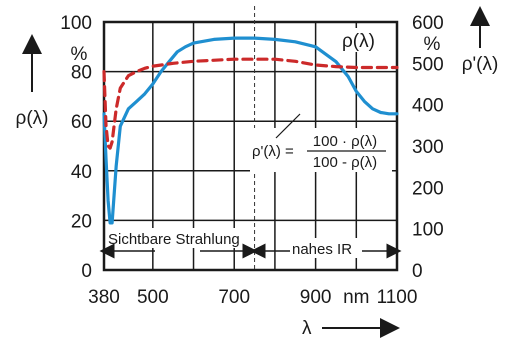 The height and width of the screenshot is (340, 507). Describe the element at coordinates (79, 54) in the screenshot. I see `left-axis-unit: %` at that location.